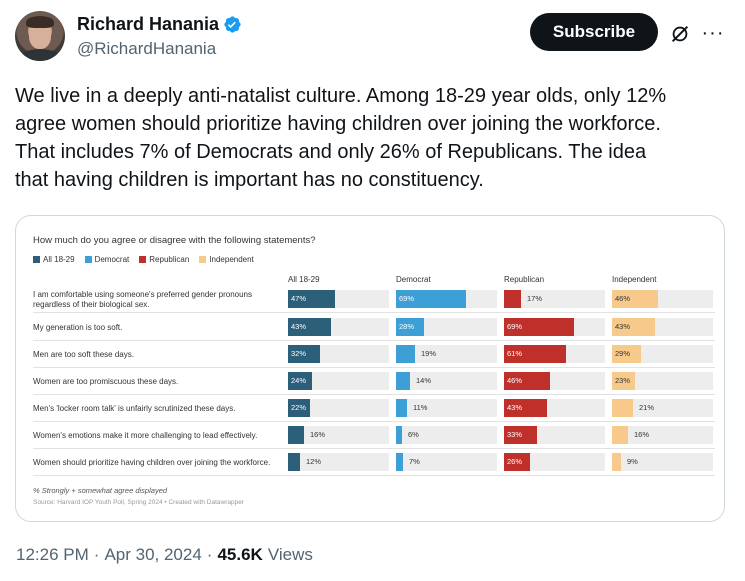 The height and width of the screenshot is (581, 745). What do you see at coordinates (554, 435) in the screenshot?
I see `bar-track: 33%` at bounding box center [554, 435].